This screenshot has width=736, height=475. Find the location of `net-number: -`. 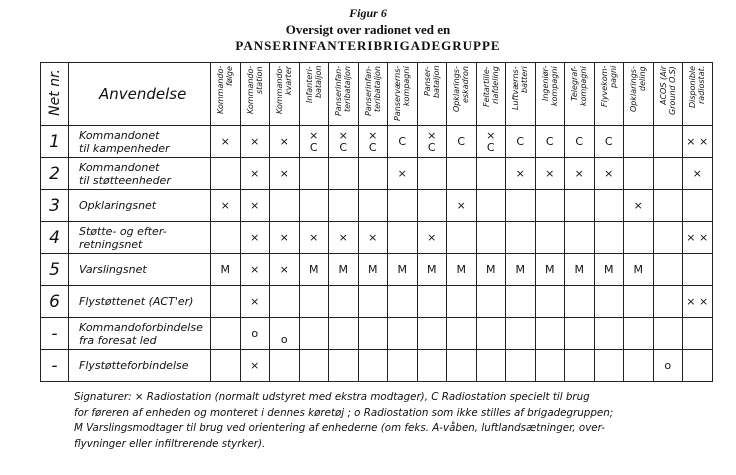

net-number: - is located at coordinates (54, 365).